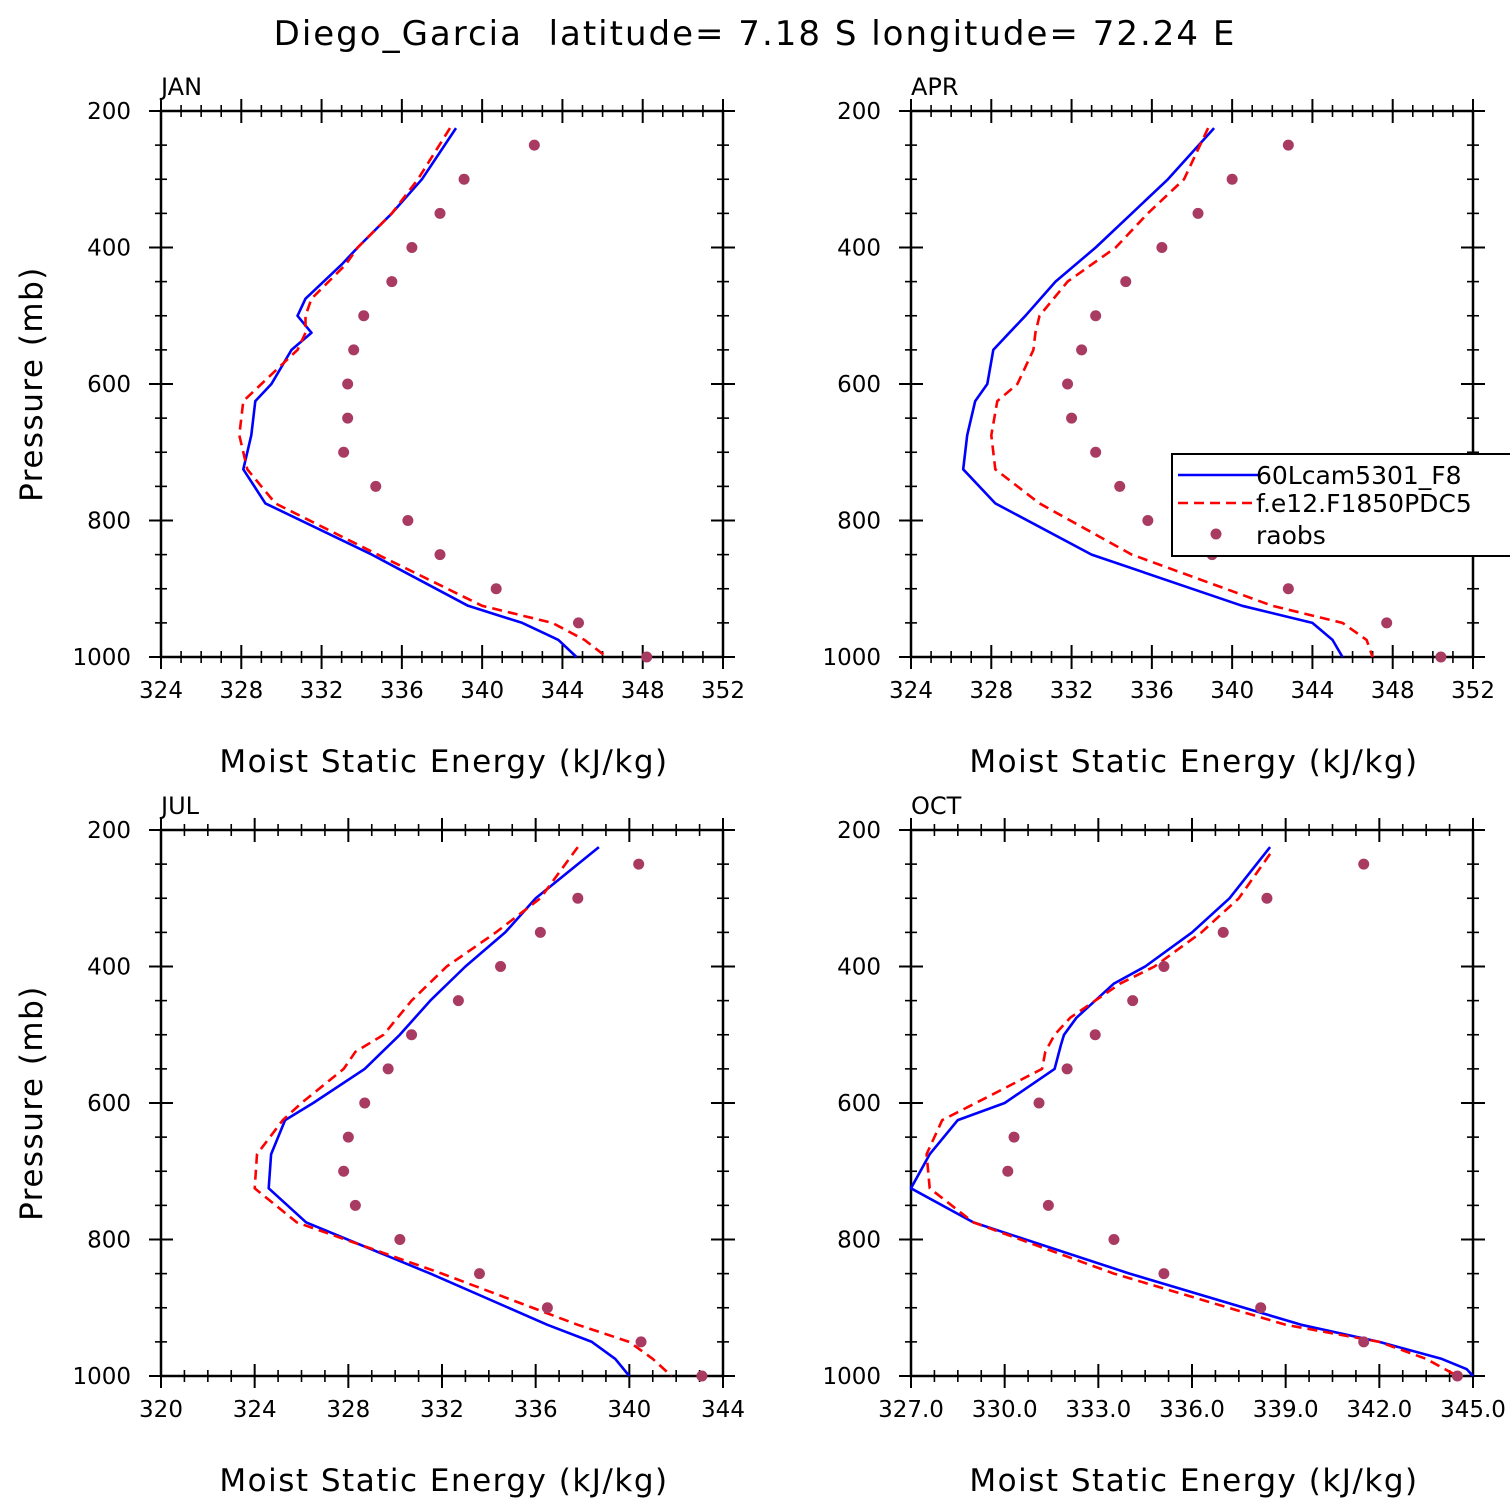 This screenshot has width=1510, height=1510. What do you see at coordinates (1291, 535) in the screenshot?
I see `legend-label: raobs` at bounding box center [1291, 535].